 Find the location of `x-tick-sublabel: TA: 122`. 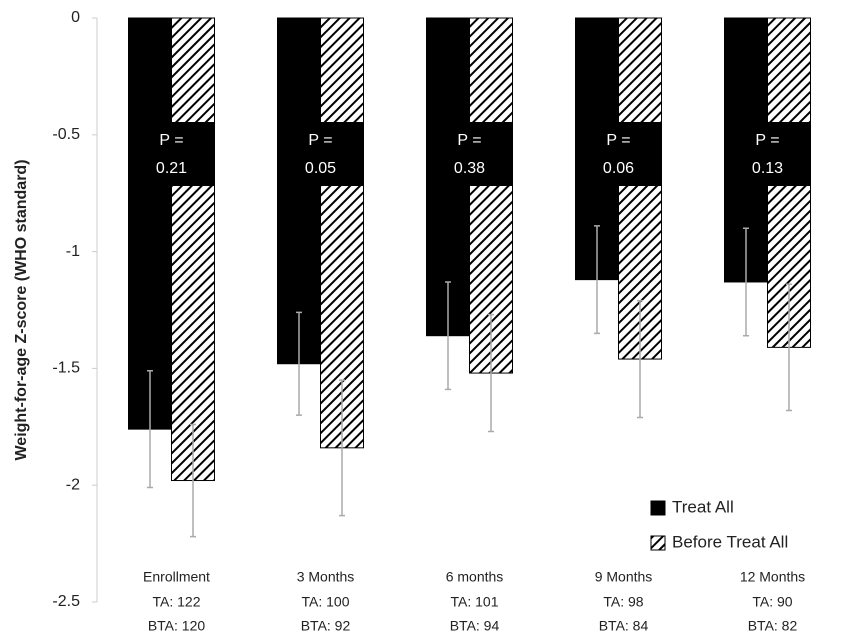

x-tick-sublabel: TA: 122 is located at coordinates (177, 602).